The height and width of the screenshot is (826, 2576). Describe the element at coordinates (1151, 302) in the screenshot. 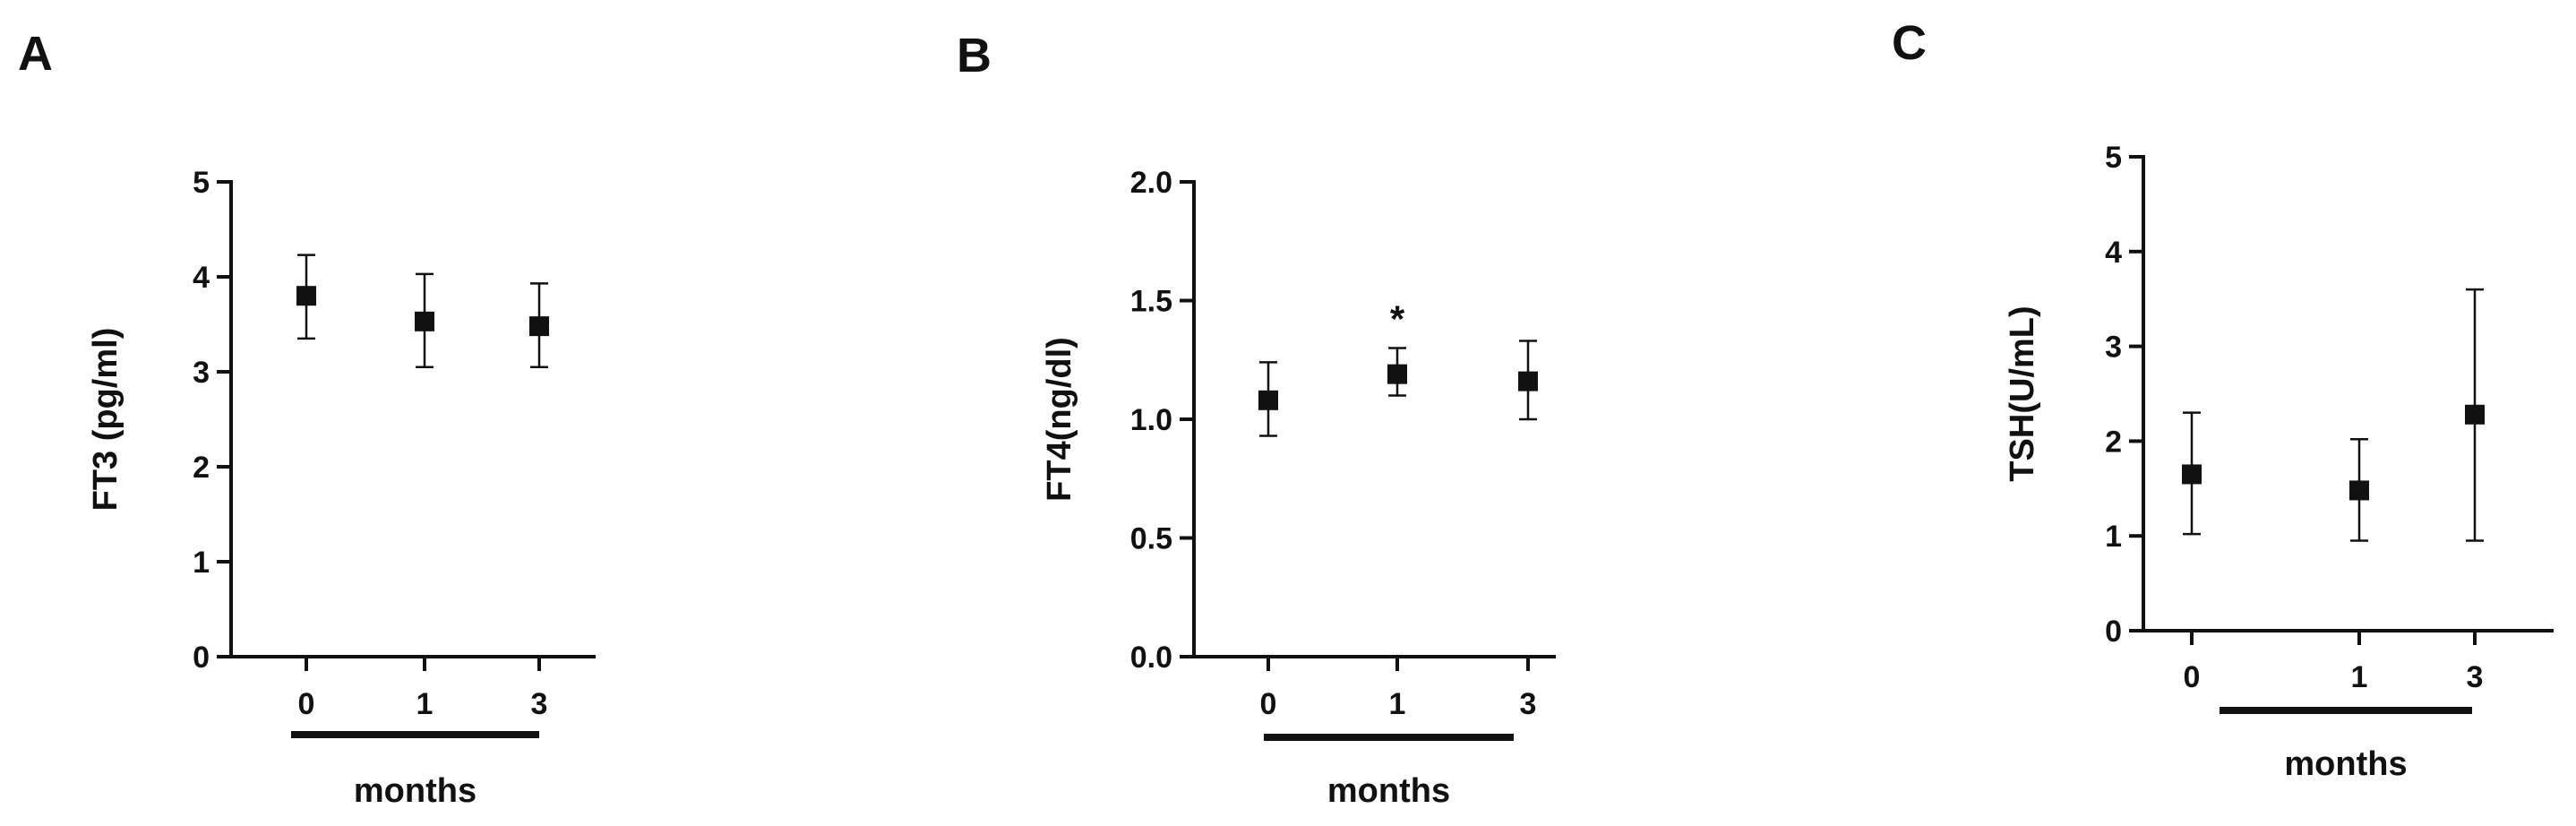

I see `y-tick-label: 1.5` at that location.